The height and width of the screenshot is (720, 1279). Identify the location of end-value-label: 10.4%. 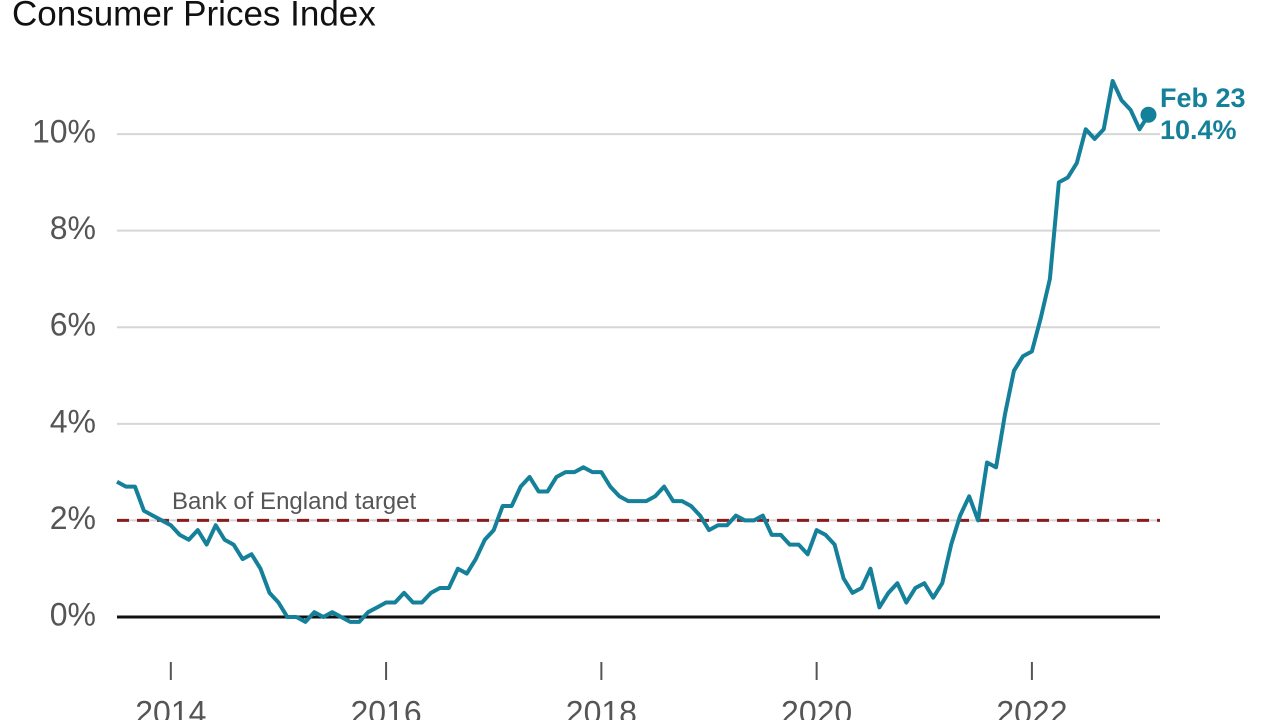
(1198, 130).